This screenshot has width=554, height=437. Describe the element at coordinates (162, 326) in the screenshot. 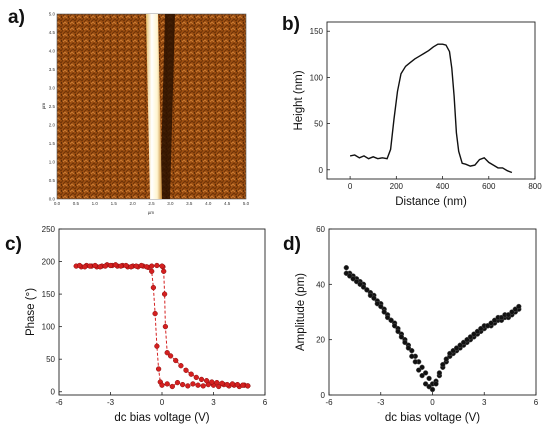

I see `phase-branch-line` at that location.